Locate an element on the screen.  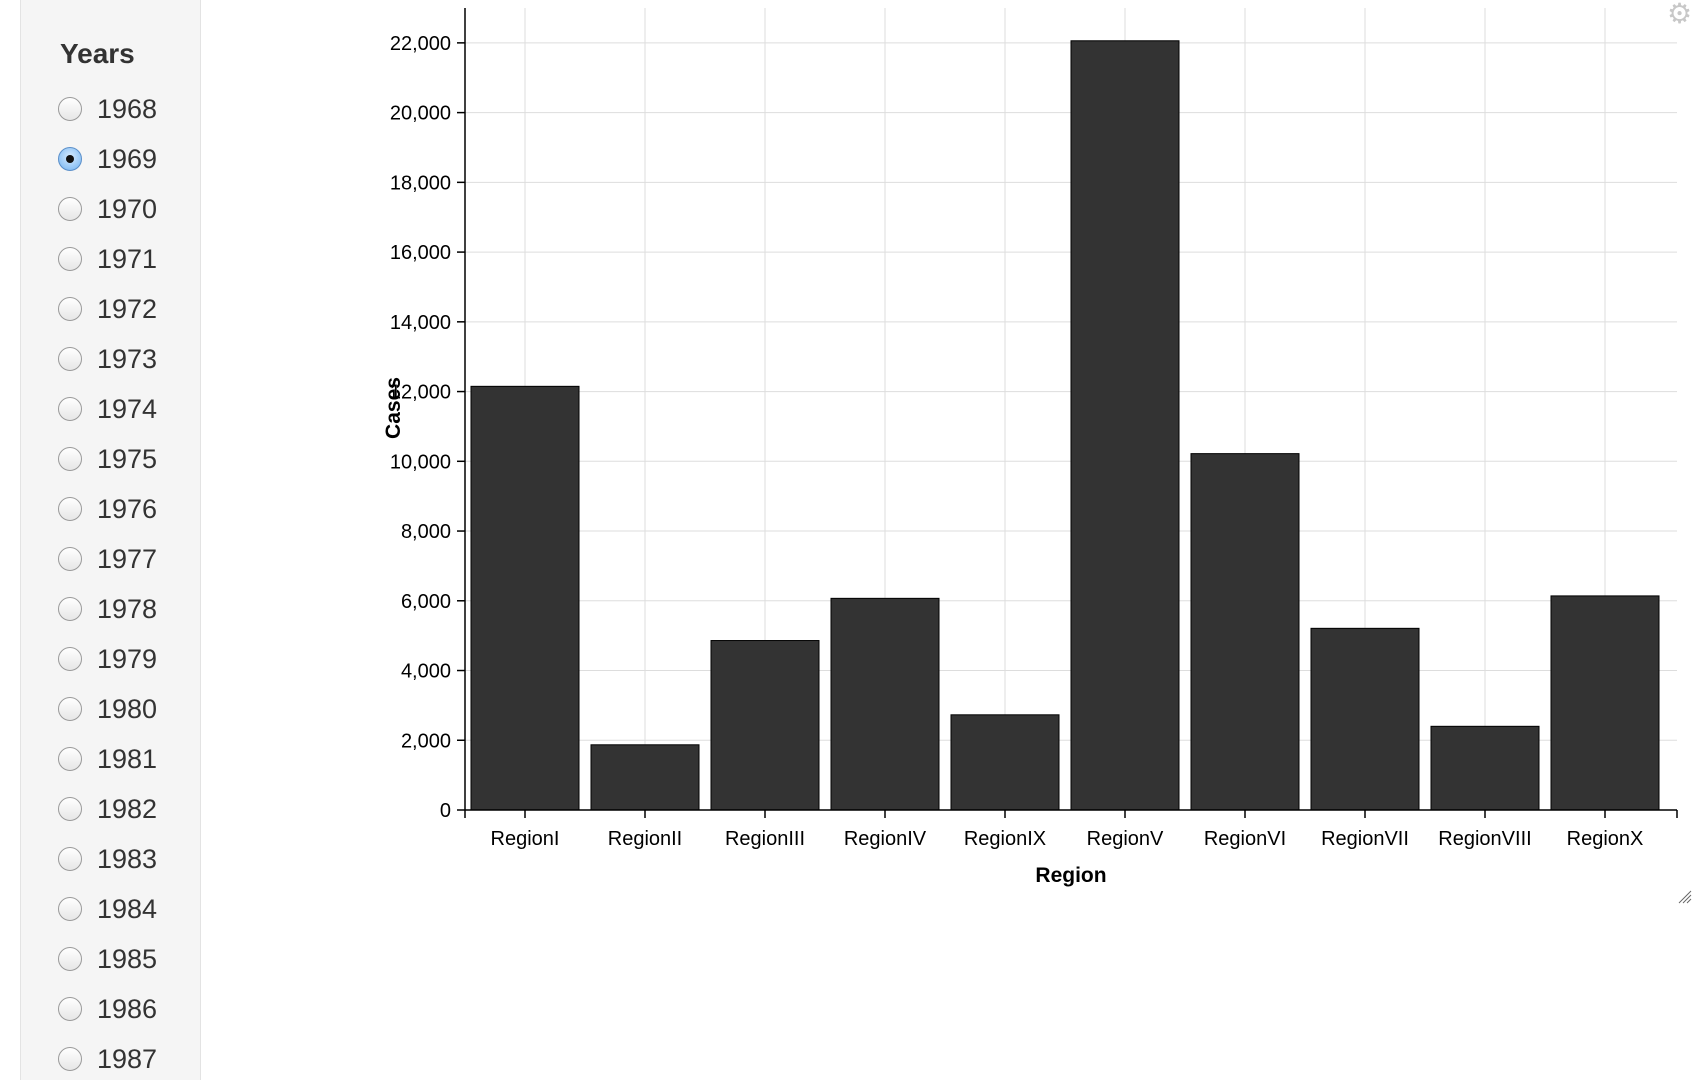
year-option-1970: 1970 is located at coordinates (107, 209).